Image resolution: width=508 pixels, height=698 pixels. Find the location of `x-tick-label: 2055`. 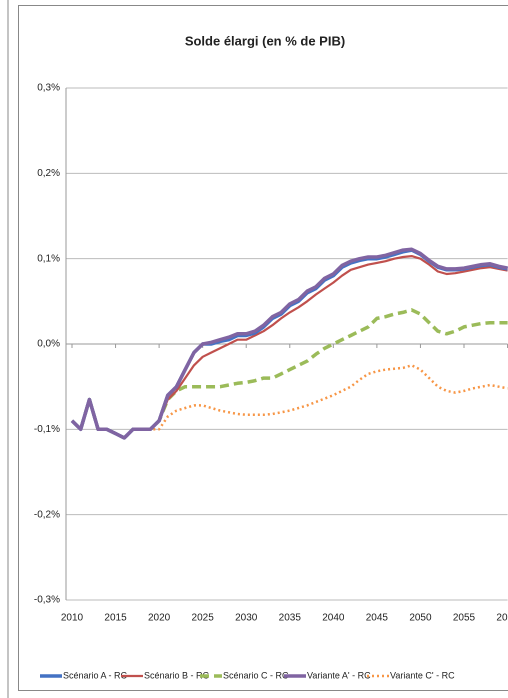

x-tick-label: 2055 is located at coordinates (464, 618).